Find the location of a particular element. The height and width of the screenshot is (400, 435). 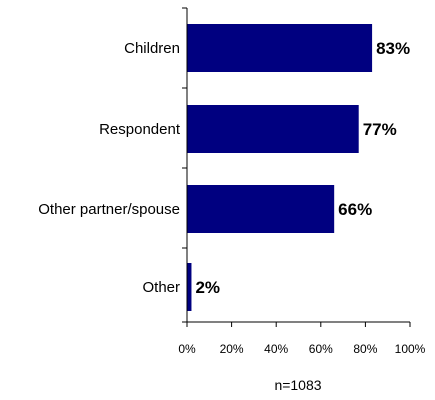

category-label: Other is located at coordinates (161, 287).